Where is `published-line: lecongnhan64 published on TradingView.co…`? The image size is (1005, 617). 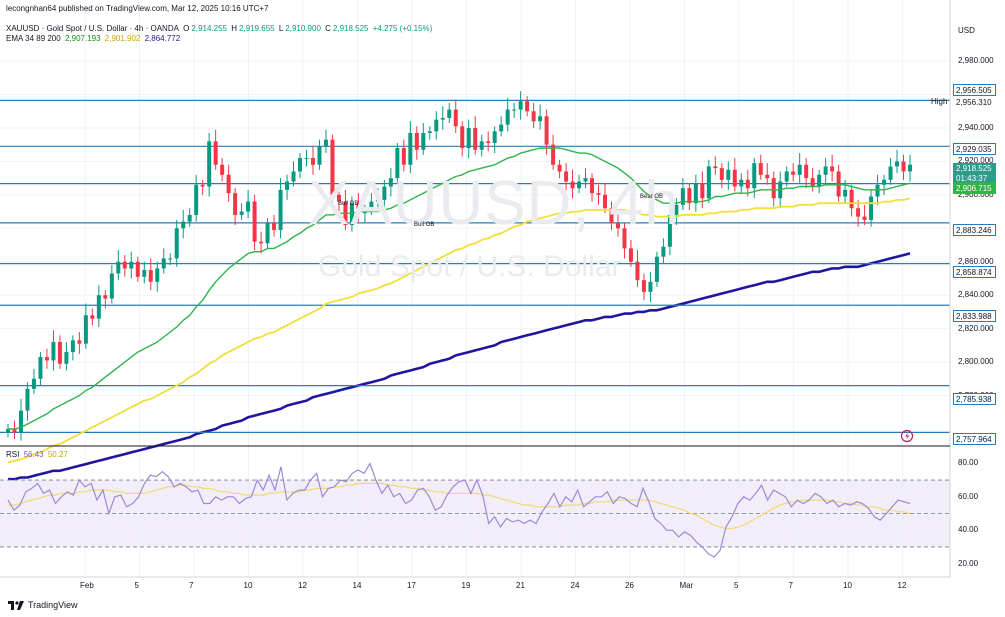 published-line: lecongnhan64 published on TradingView.co… is located at coordinates (138, 8).